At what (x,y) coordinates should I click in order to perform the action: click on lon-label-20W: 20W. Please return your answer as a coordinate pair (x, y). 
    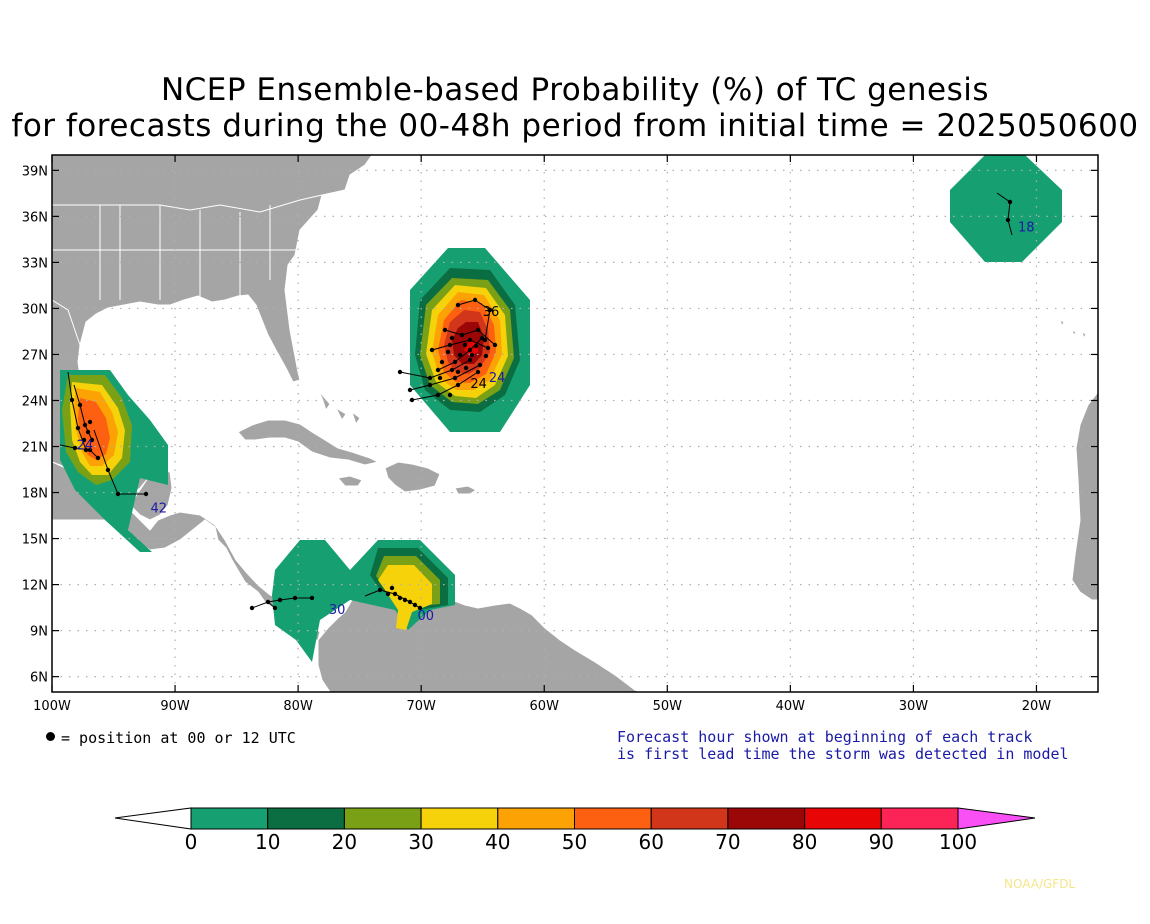
    Looking at the image, I should click on (1037, 706).